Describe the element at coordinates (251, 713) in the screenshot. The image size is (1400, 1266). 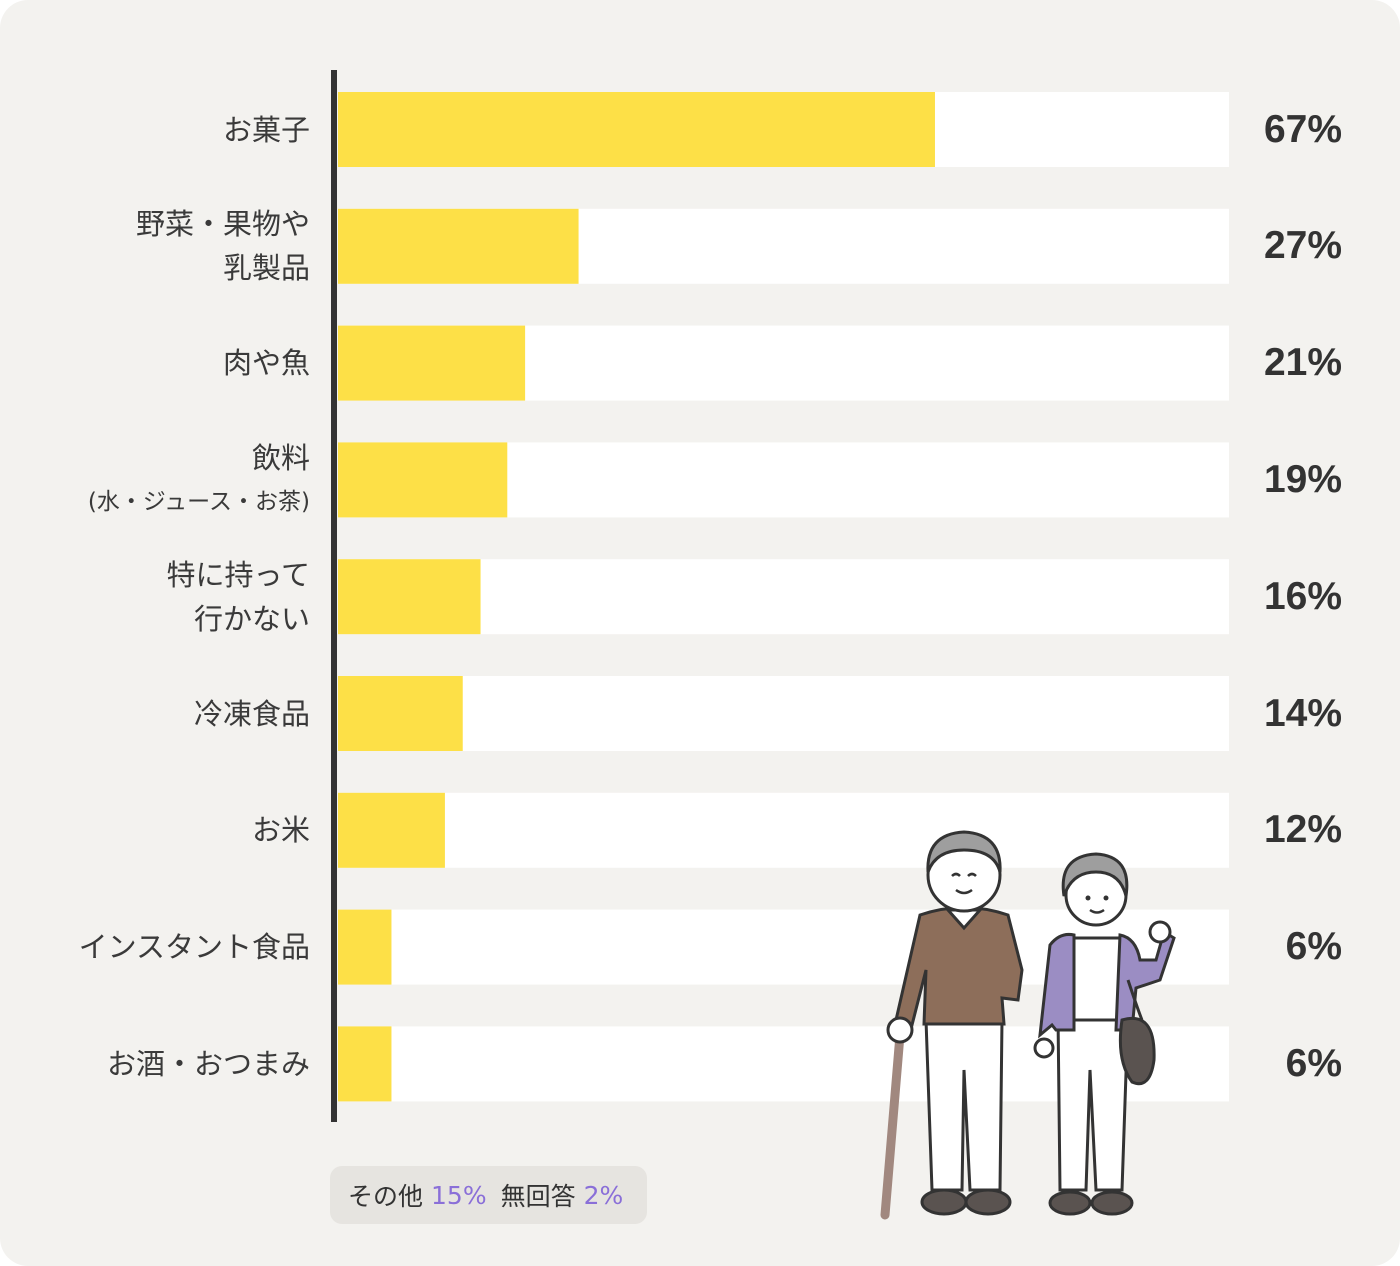
I see `category-label-line: 冷凍食品` at that location.